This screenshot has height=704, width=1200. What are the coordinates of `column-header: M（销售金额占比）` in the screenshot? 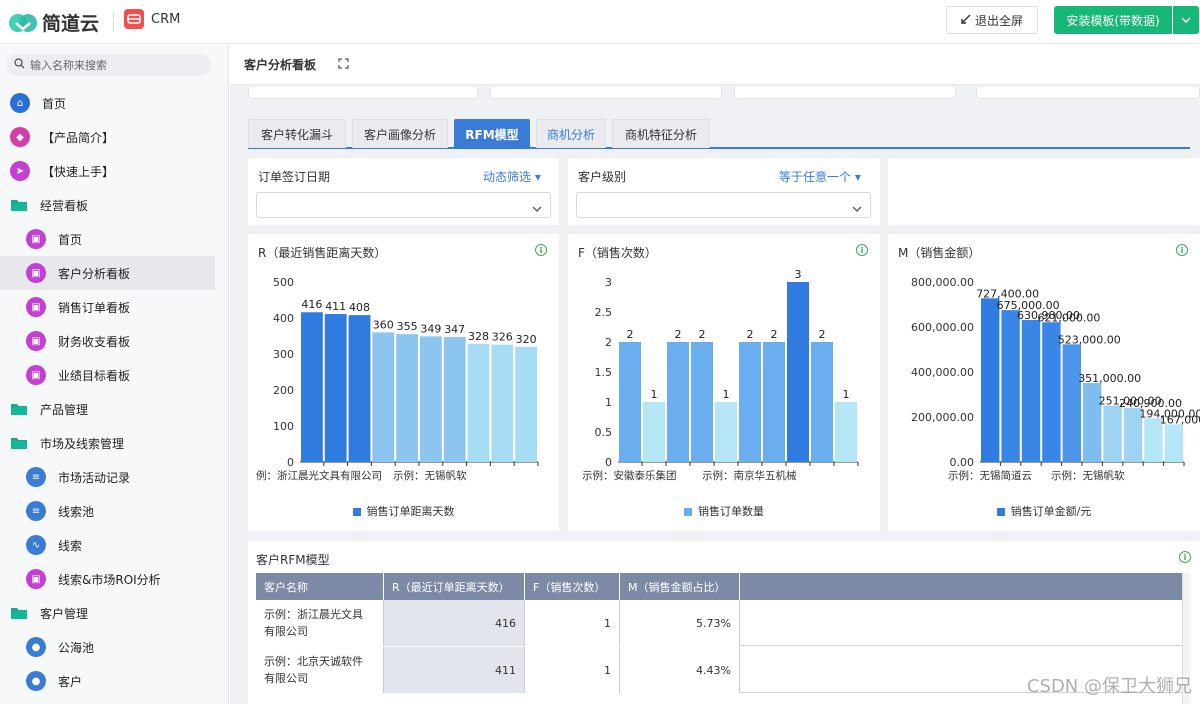 It's located at (680, 586).